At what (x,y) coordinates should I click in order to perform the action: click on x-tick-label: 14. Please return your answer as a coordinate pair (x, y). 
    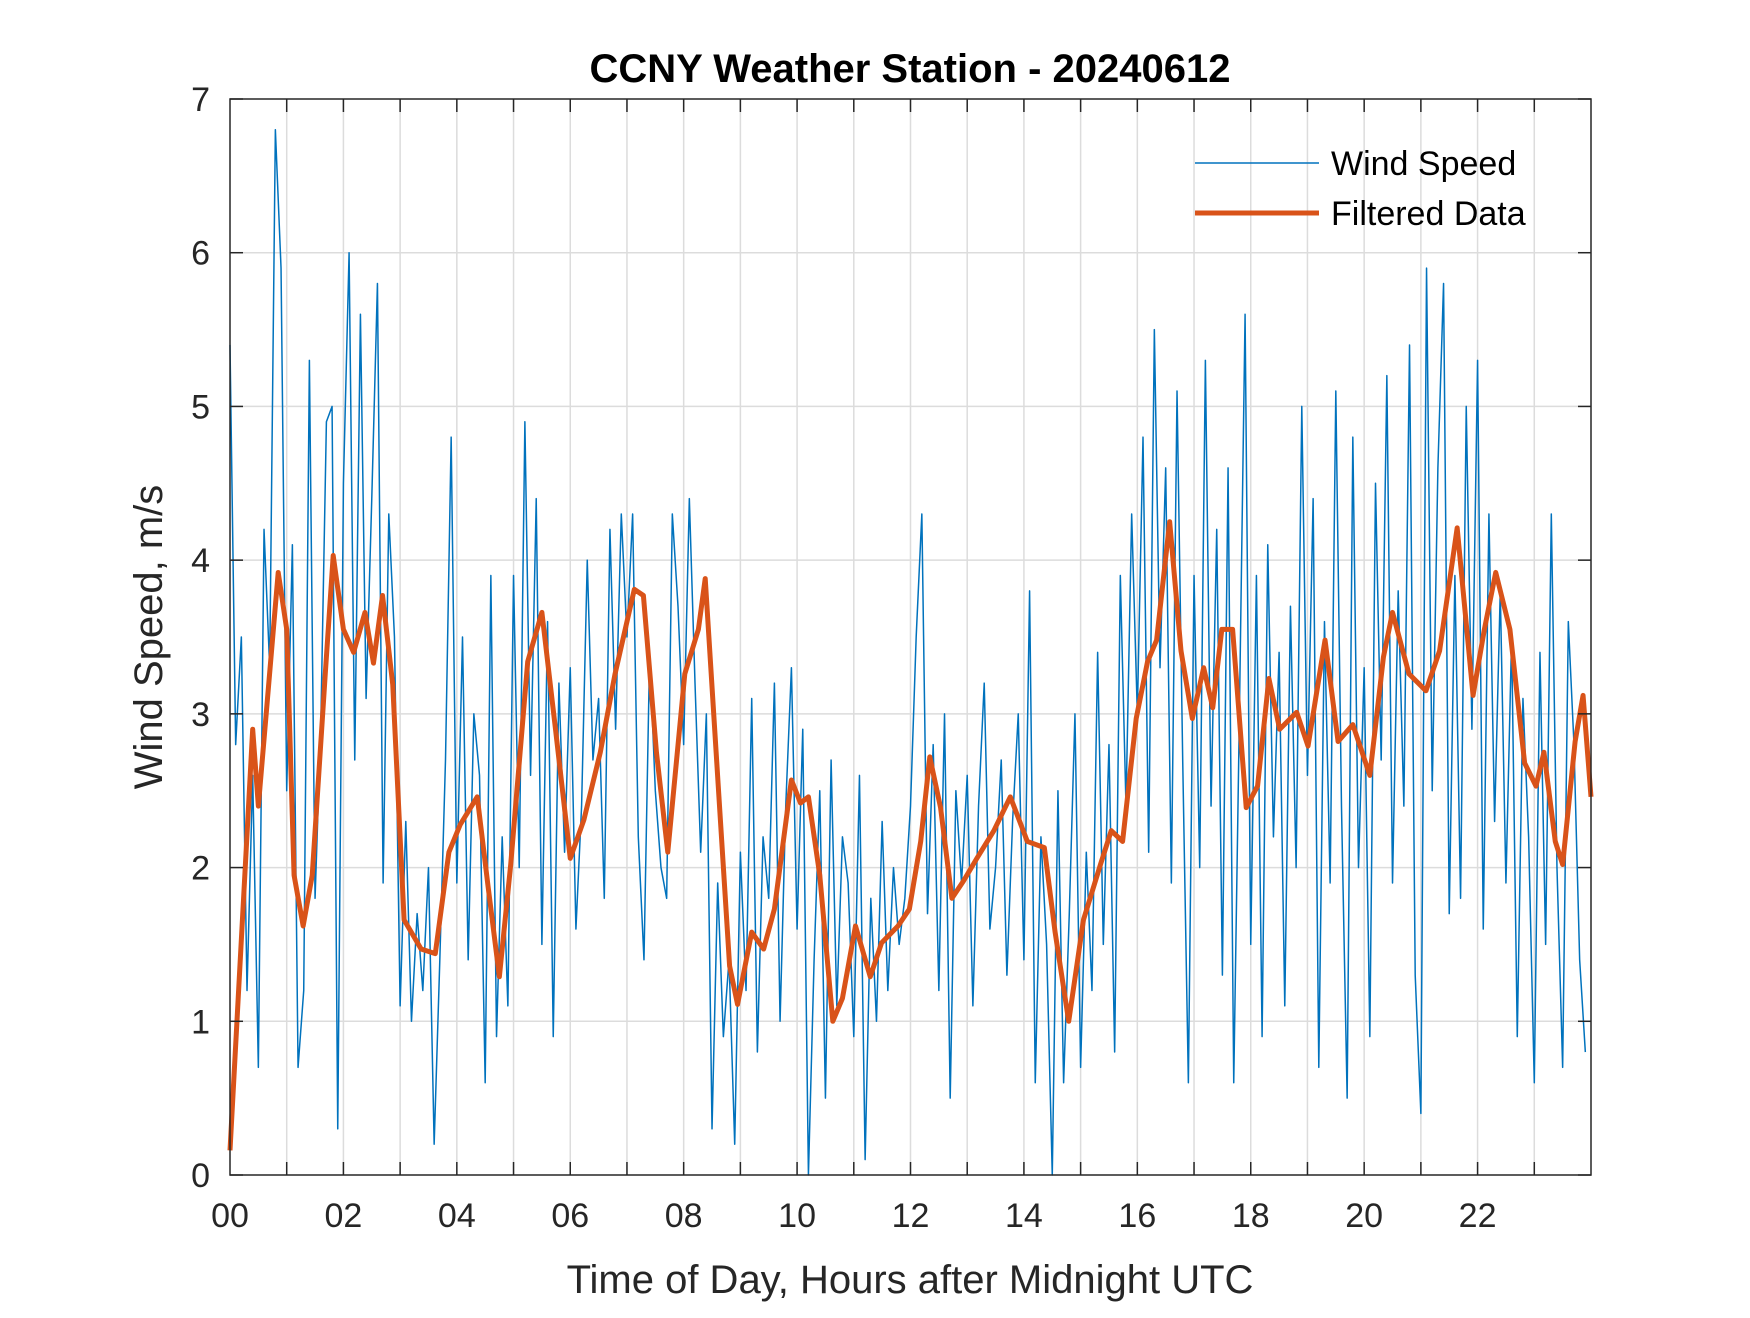
    Looking at the image, I should click on (1024, 1216).